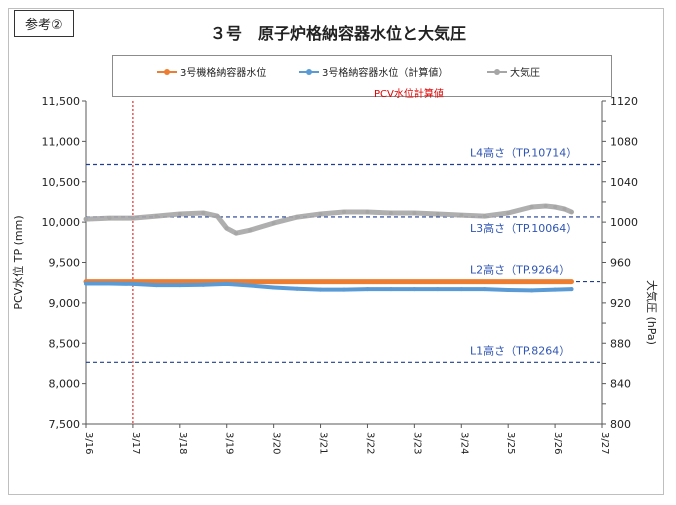  I want to click on y2-tick-label: 1120, so click(624, 101).